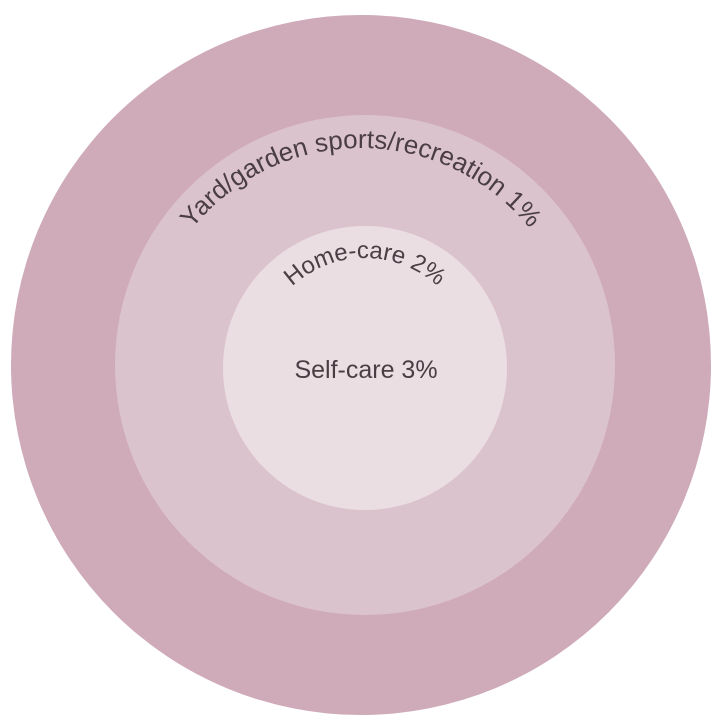 The image size is (712, 721). I want to click on inner-circle-label: Self-care 3%, so click(365, 370).